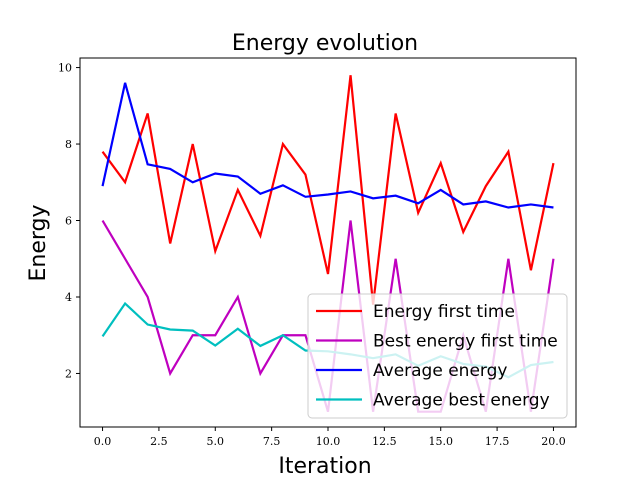 The image size is (640, 480). I want to click on chart-title: Energy evolution, so click(325, 43).